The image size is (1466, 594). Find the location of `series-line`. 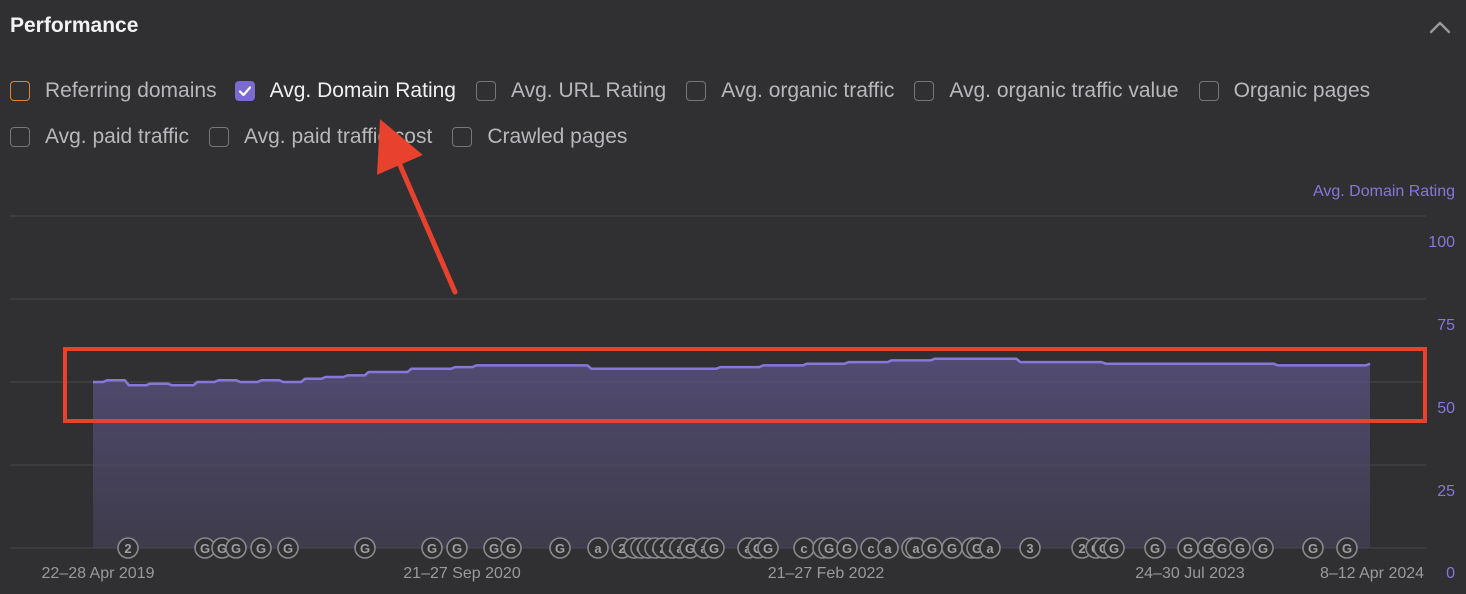

series-line is located at coordinates (732, 372).